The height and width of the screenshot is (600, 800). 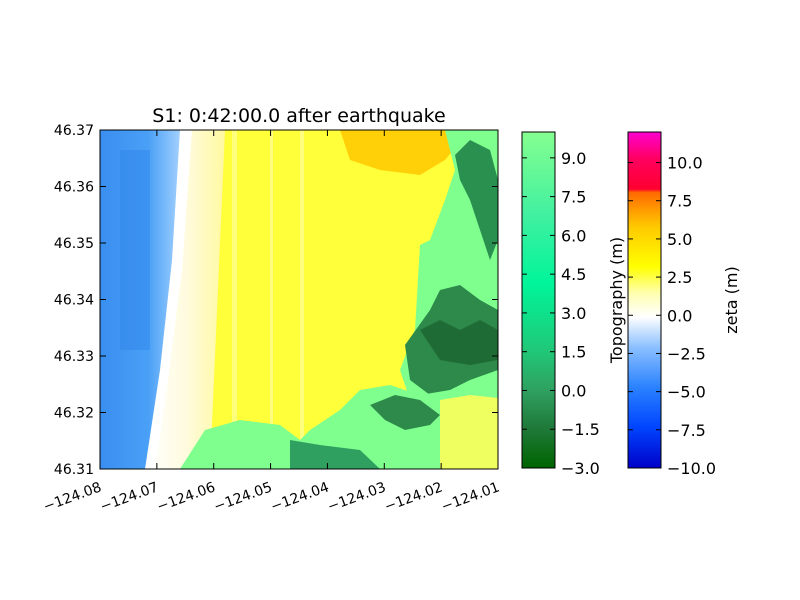 I want to click on colorbar-tick-label: −5.0, so click(x=686, y=392).